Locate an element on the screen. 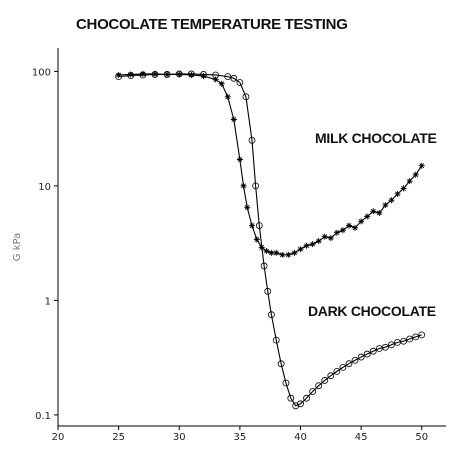 Image resolution: width=474 pixels, height=451 pixels. y-tick-label: 10 is located at coordinates (44, 187).